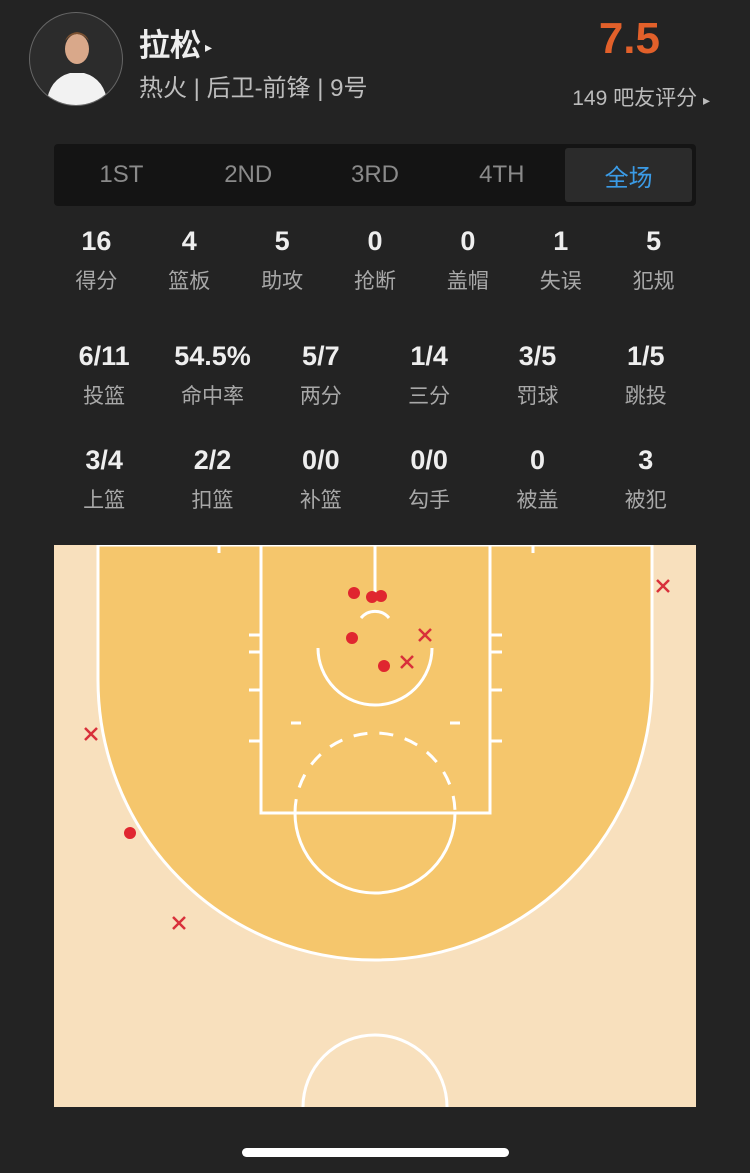 The image size is (750, 1173). I want to click on tab-period-3: 4TH, so click(502, 174).